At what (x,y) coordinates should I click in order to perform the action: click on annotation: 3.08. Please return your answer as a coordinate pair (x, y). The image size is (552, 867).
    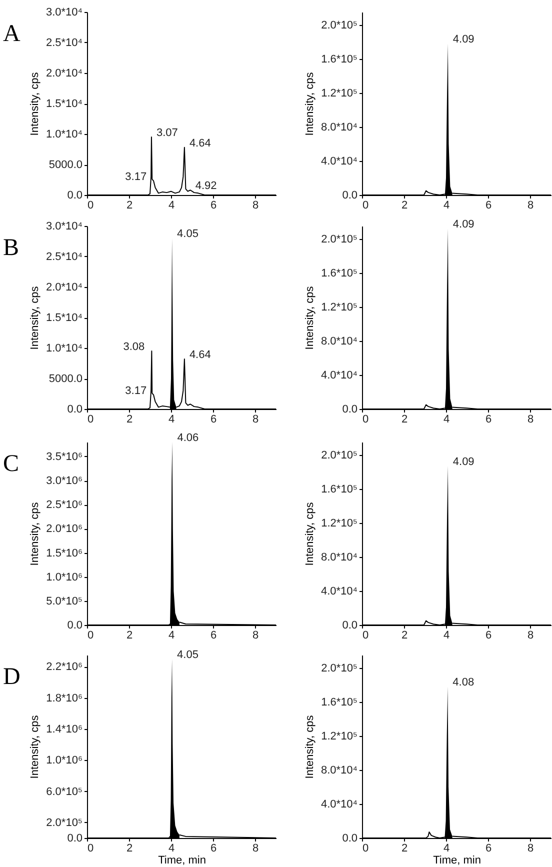
    Looking at the image, I should click on (134, 347).